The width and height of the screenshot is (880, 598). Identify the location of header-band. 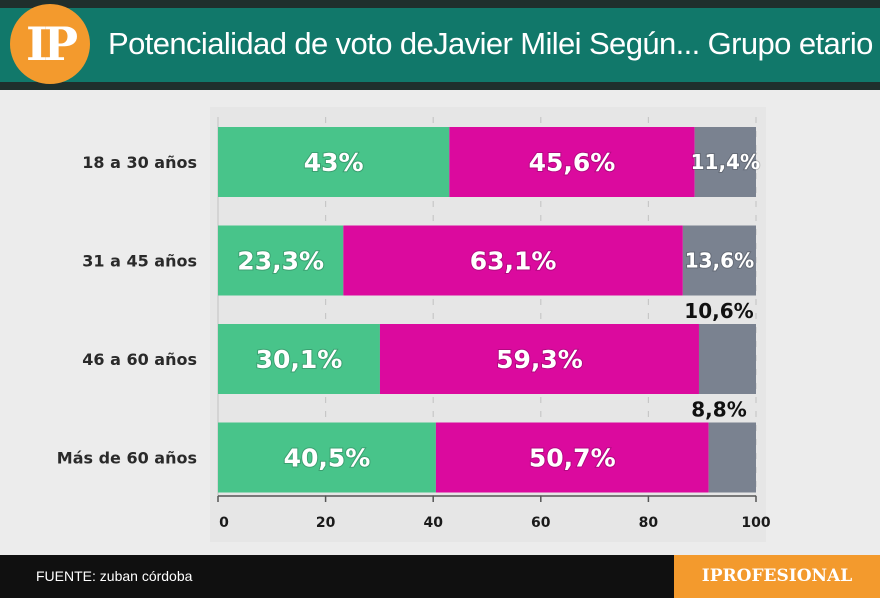
(440, 45).